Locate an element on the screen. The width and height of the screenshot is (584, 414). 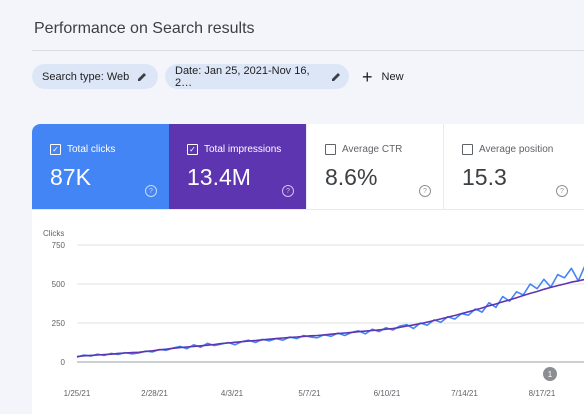
metric-value: 87K is located at coordinates (70, 177).